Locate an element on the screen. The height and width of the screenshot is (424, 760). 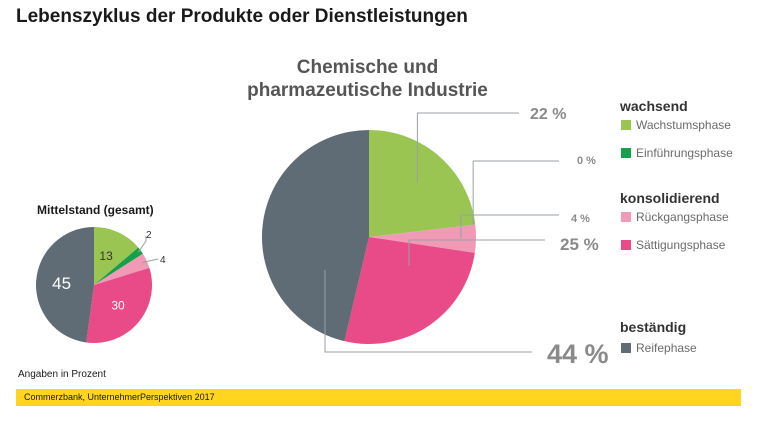
legend-heading-bestaendig: beständig is located at coordinates (653, 327).